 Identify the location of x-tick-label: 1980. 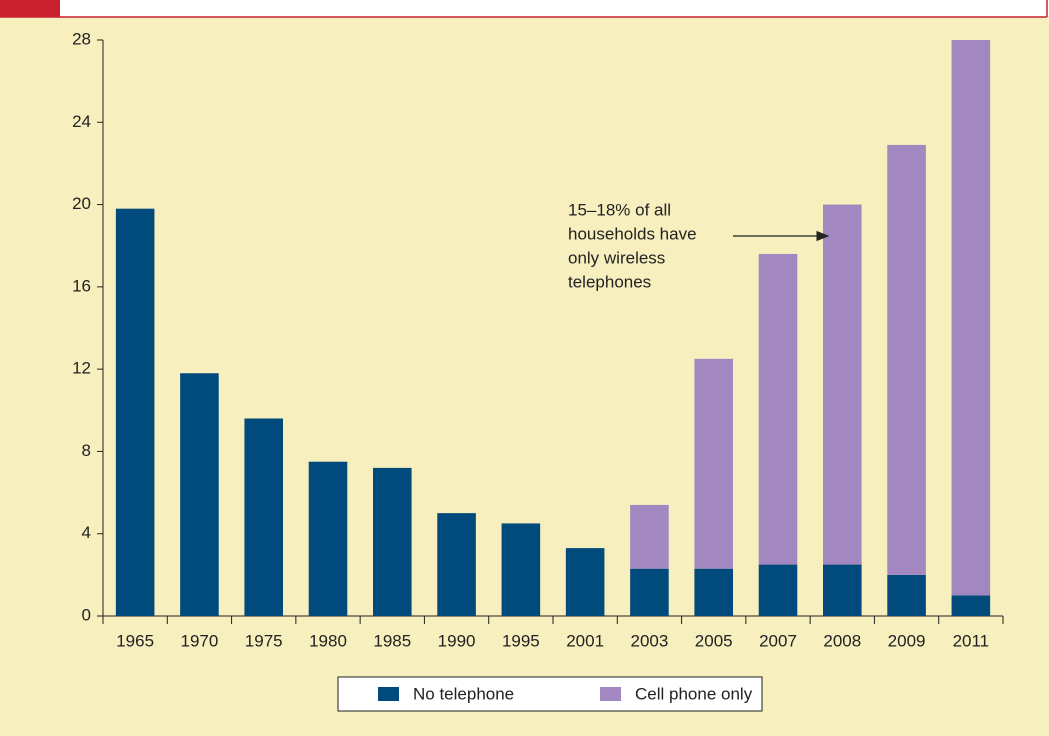
(328, 640).